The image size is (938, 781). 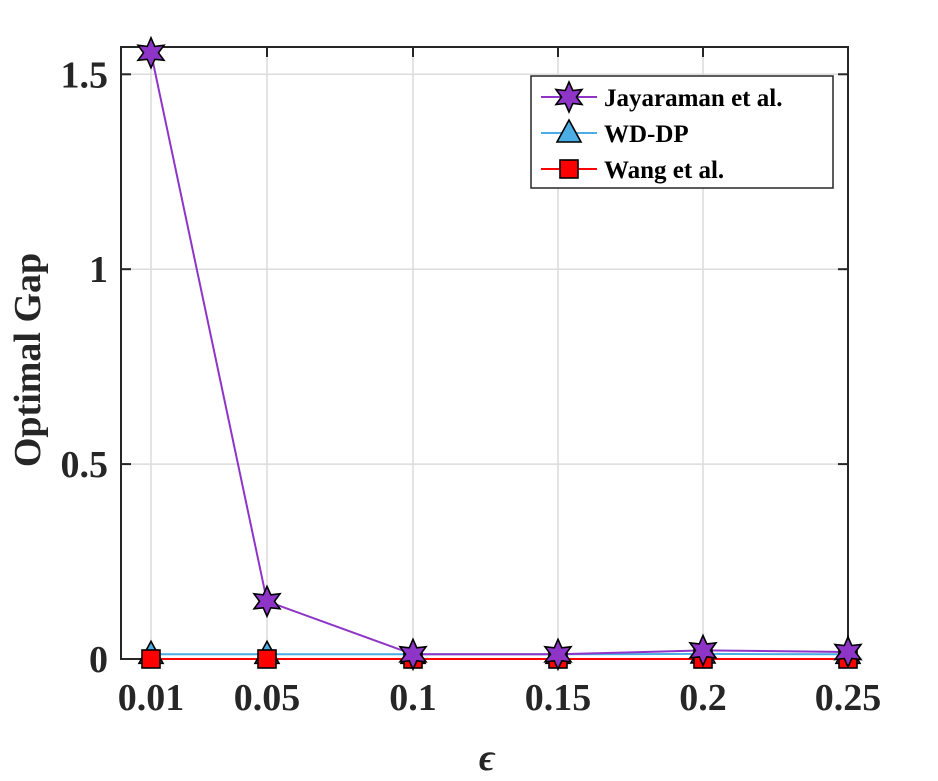 I want to click on y-tick-label: 1.5, so click(x=85, y=75).